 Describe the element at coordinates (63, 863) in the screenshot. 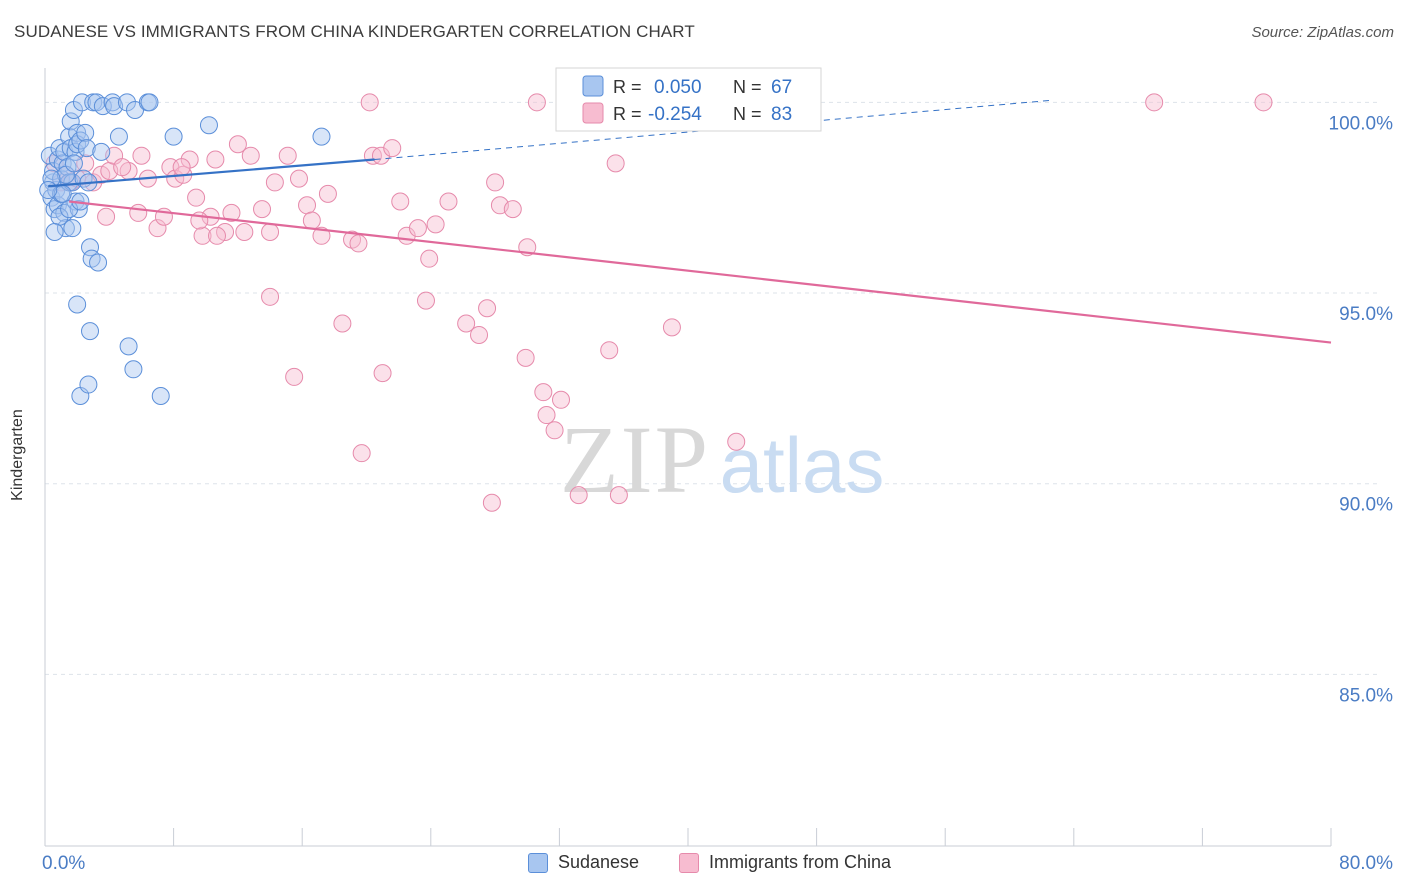

I see `x-tick-label-min: 0.0%` at that location.